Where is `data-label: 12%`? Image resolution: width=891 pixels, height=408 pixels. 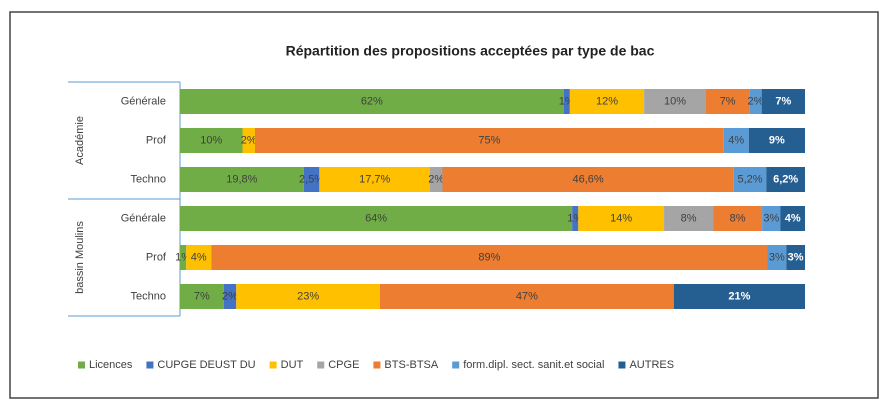 data-label: 12% is located at coordinates (607, 101).